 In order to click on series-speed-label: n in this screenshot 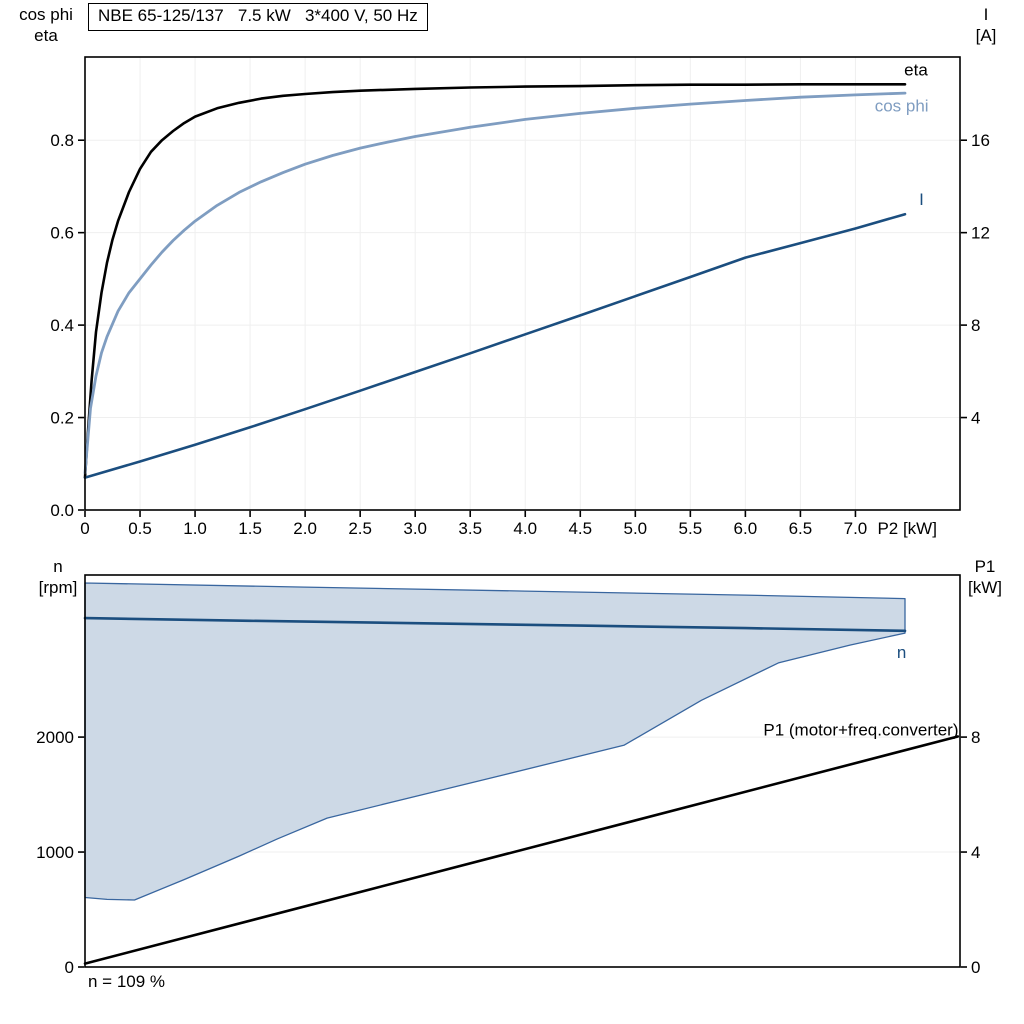, I will do `click(901, 652)`.